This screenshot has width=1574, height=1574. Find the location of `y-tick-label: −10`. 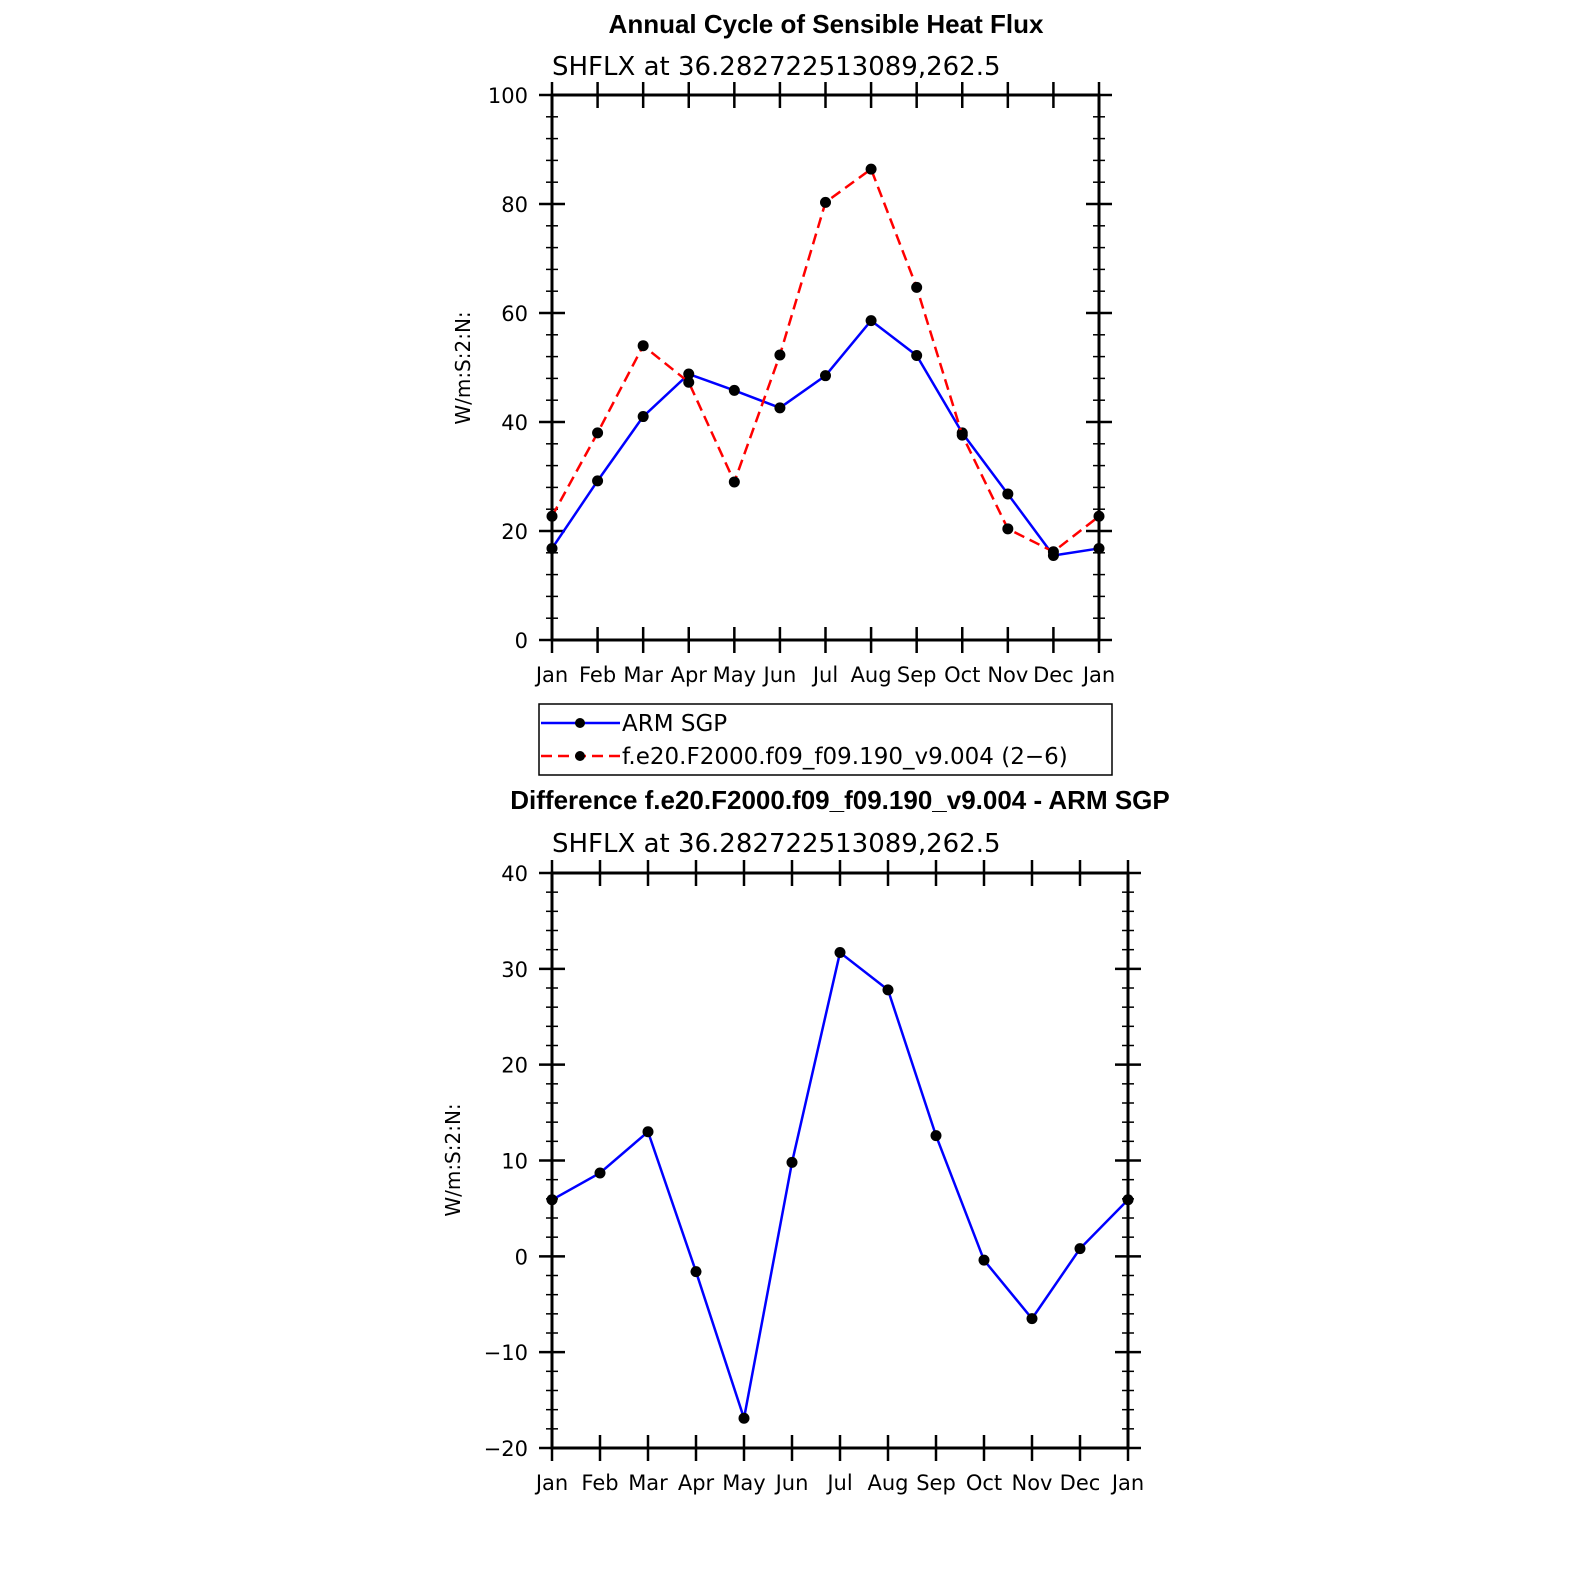

y-tick-label: −10 is located at coordinates (506, 1353).